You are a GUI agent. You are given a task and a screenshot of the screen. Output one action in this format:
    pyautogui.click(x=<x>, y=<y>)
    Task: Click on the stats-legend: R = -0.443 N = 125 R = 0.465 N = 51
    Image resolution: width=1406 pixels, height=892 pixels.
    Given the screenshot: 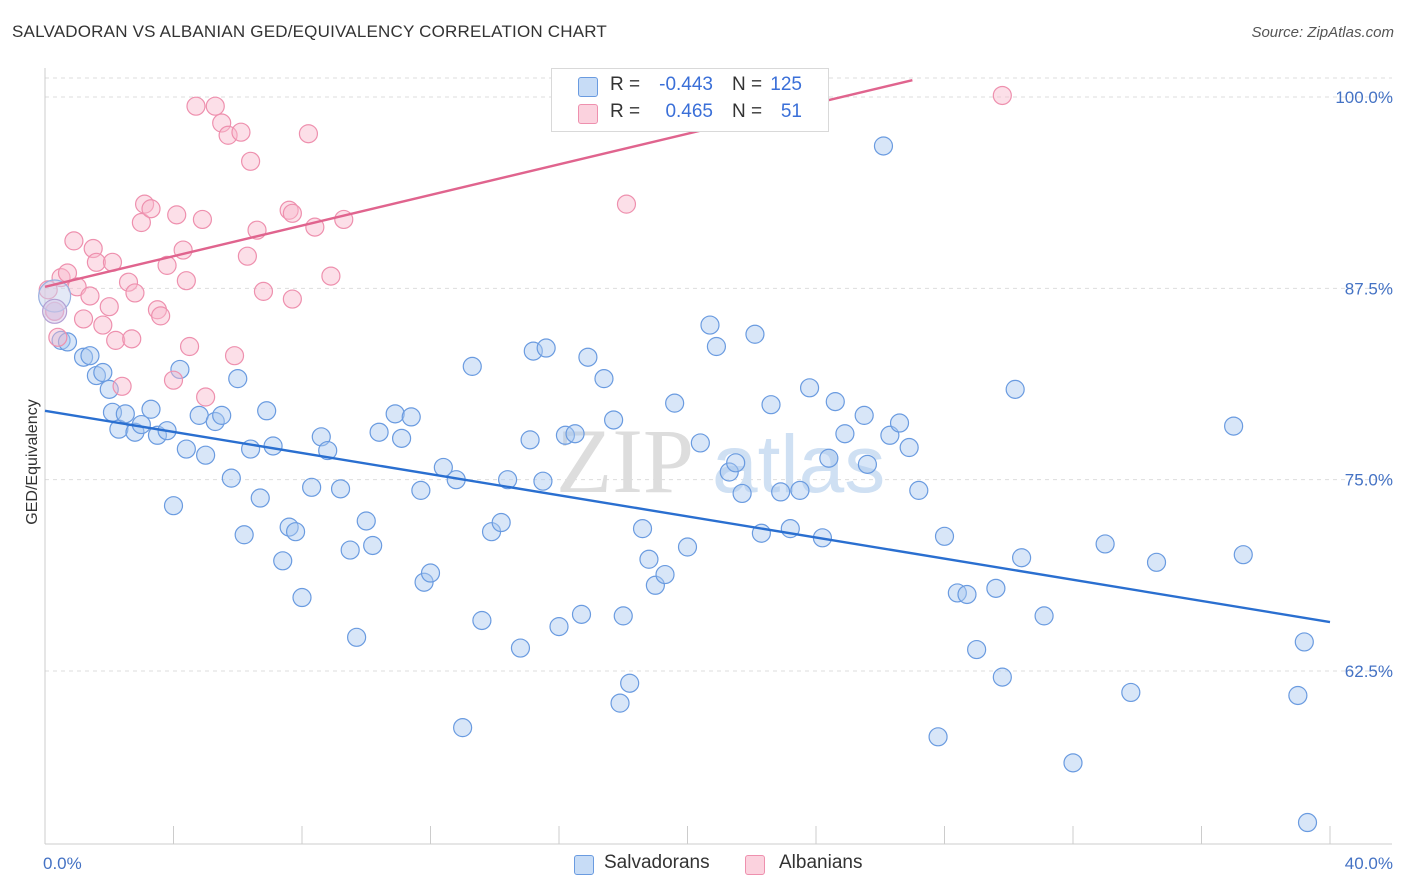 What is the action you would take?
    pyautogui.click(x=690, y=100)
    